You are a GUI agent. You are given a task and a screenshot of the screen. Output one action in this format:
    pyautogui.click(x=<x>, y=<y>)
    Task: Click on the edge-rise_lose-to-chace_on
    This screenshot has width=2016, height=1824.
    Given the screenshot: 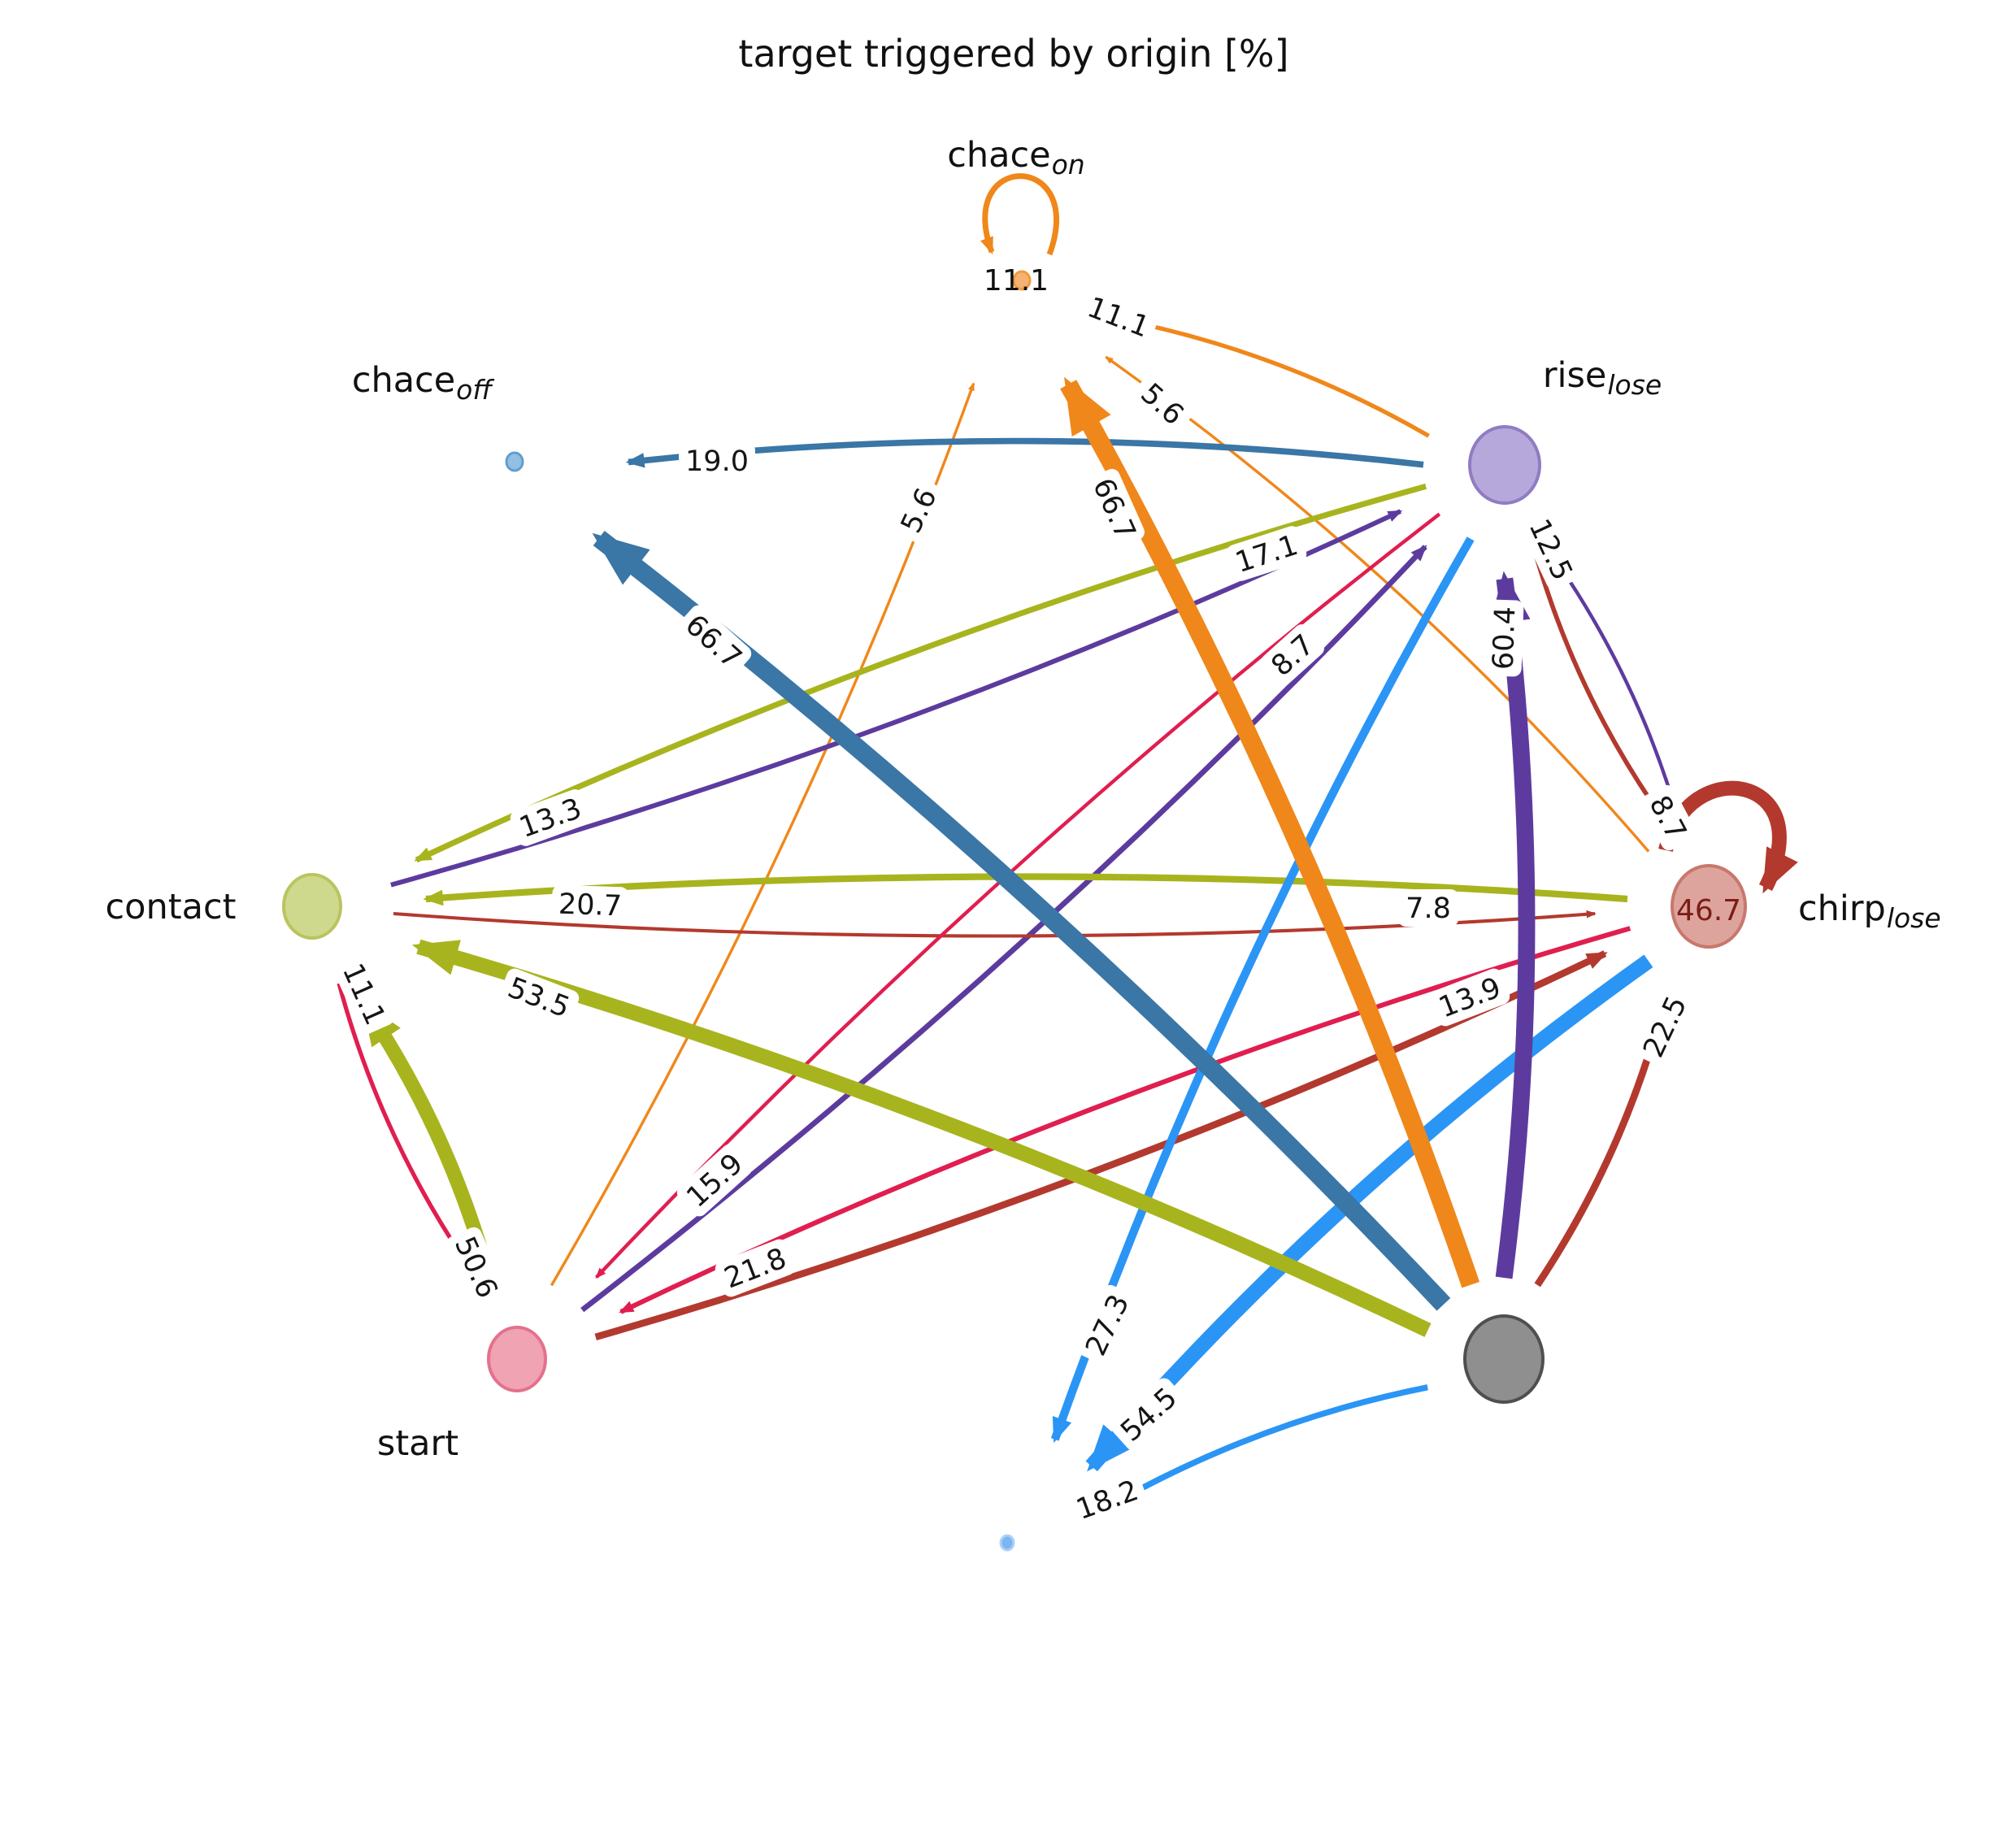 What is the action you would take?
    pyautogui.click(x=1278, y=378)
    